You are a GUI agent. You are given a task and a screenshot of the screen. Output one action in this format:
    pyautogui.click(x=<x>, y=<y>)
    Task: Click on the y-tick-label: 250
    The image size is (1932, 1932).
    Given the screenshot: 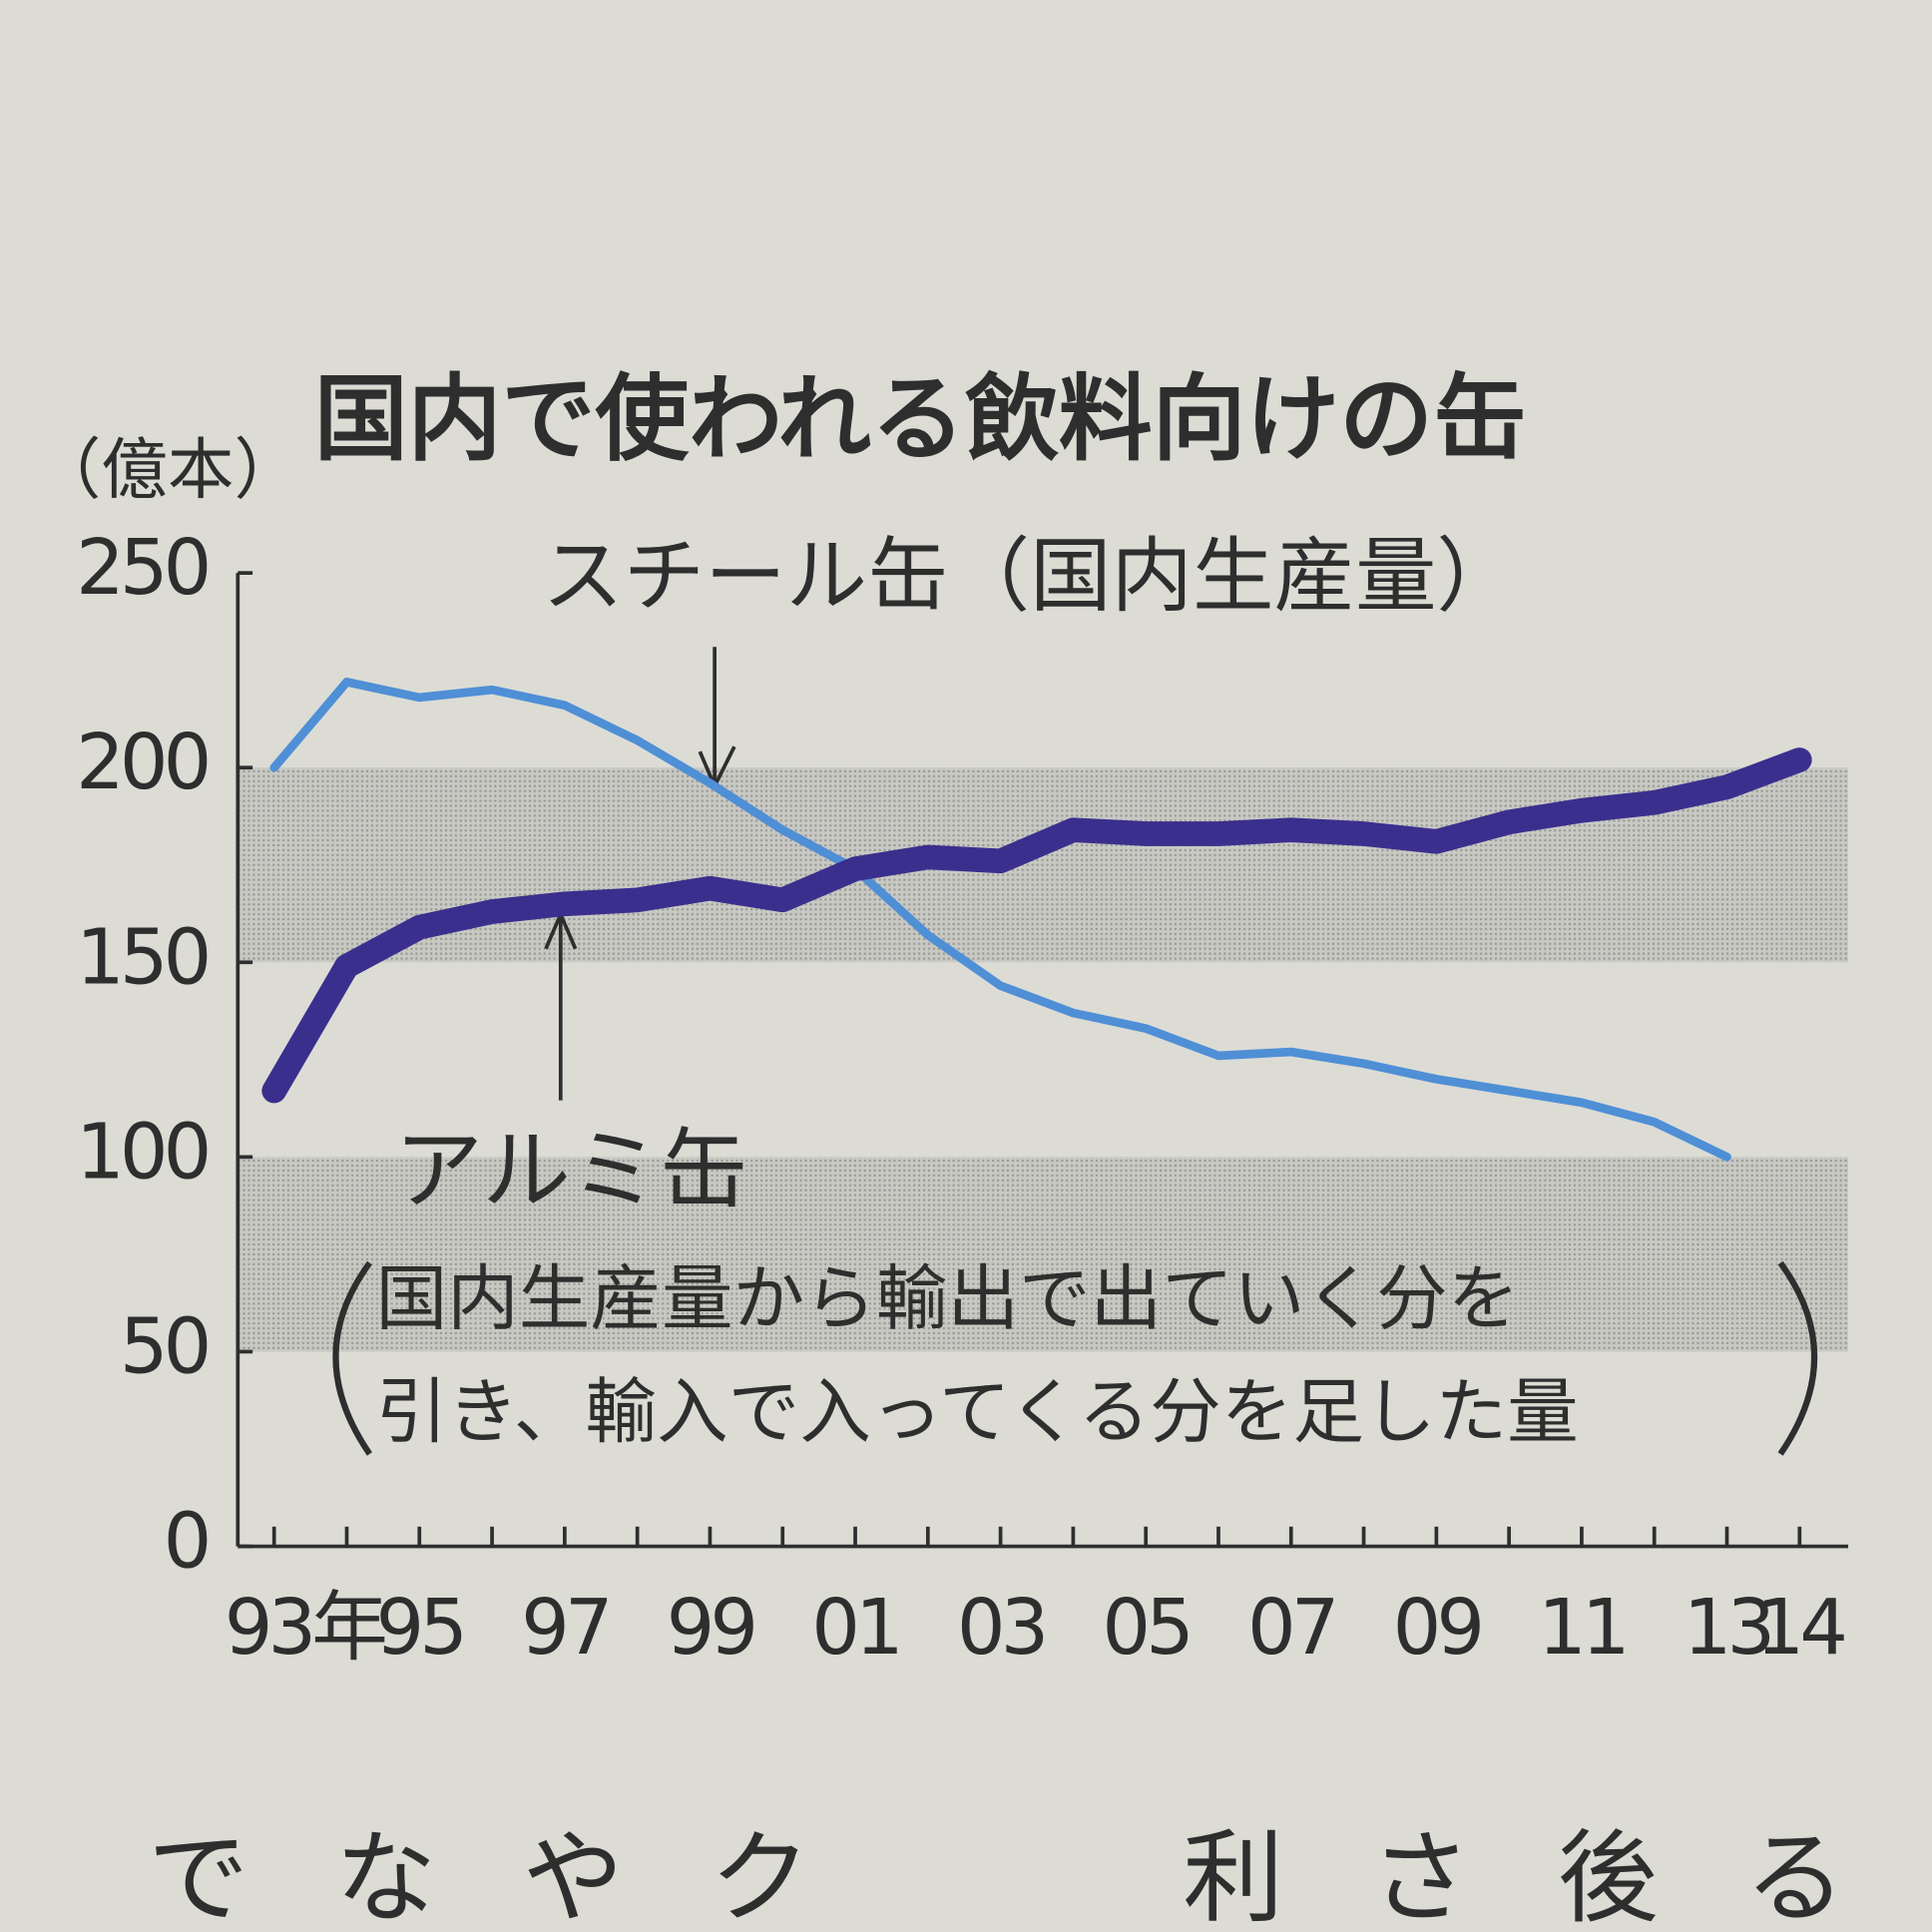 What is the action you would take?
    pyautogui.click(x=142, y=568)
    